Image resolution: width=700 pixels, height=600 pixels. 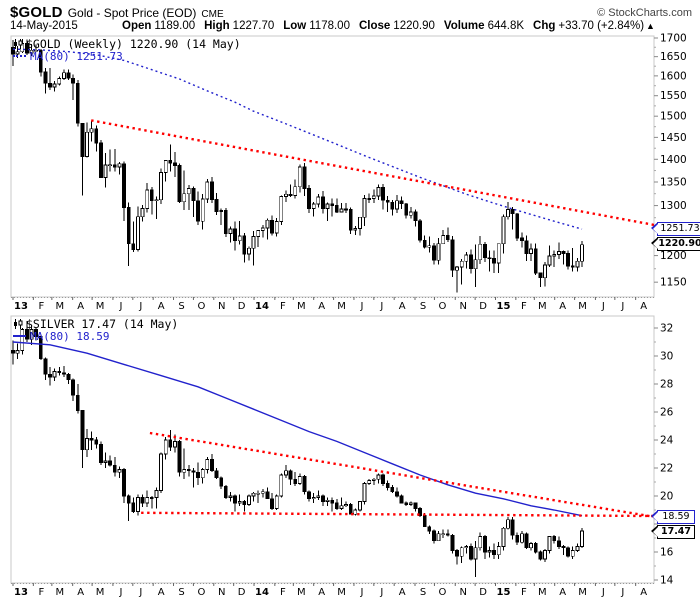 I want to click on open-label: Open, so click(x=137, y=26).